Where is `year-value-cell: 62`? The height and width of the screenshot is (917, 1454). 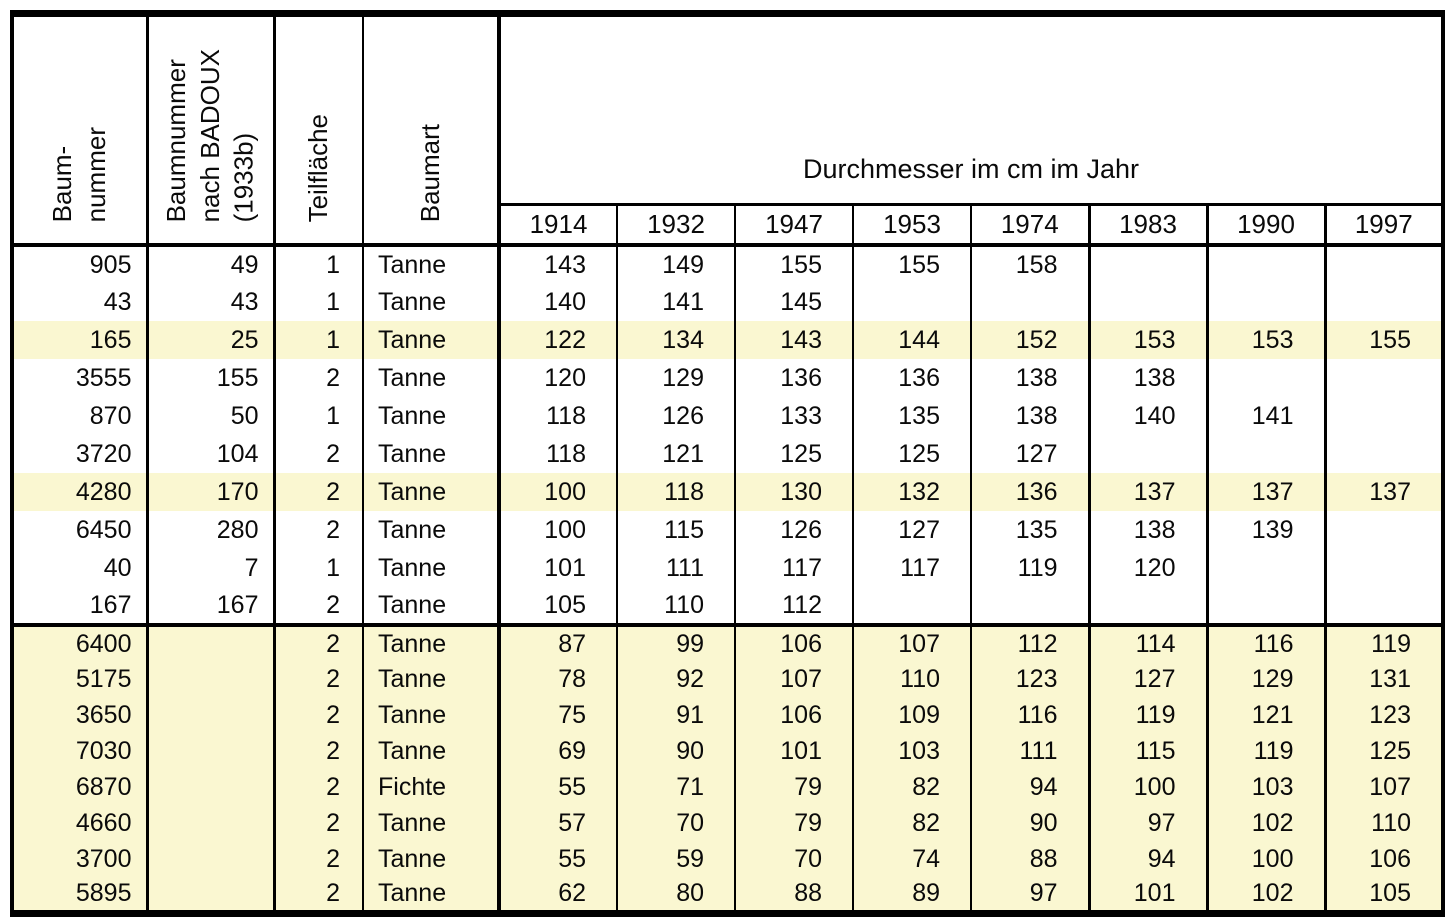 year-value-cell: 62 is located at coordinates (558, 895).